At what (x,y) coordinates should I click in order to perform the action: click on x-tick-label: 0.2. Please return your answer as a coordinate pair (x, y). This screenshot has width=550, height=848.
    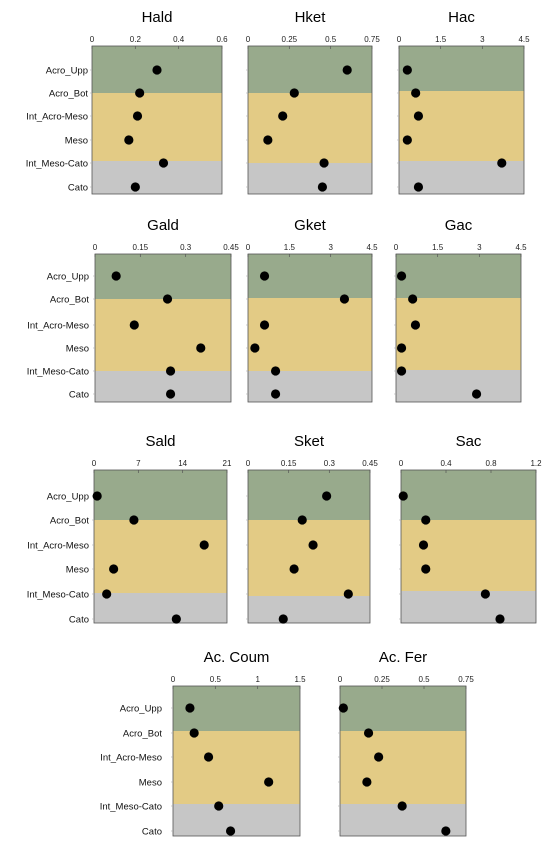
    Looking at the image, I should click on (136, 39).